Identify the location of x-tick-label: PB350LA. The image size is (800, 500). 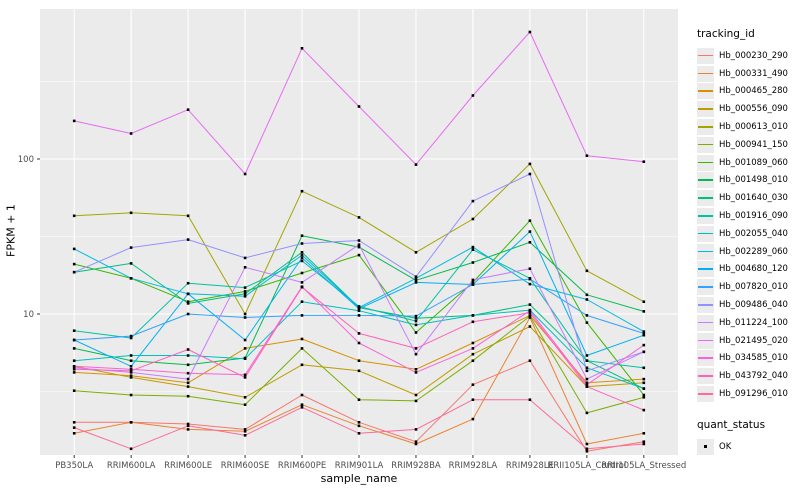
(74, 466).